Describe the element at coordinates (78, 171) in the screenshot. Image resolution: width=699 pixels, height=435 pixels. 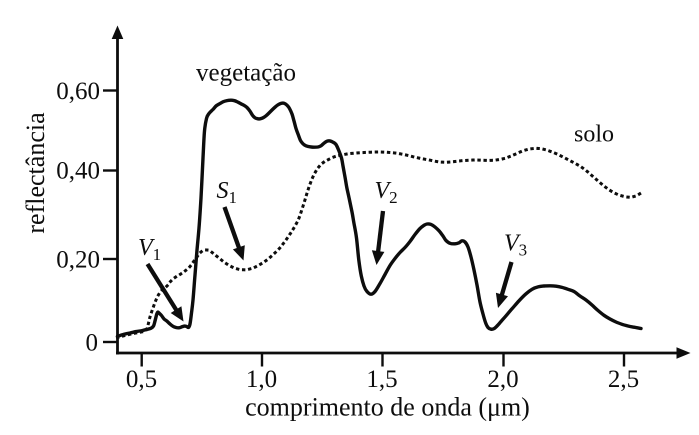
I see `svg-text: 0,40` at that location.